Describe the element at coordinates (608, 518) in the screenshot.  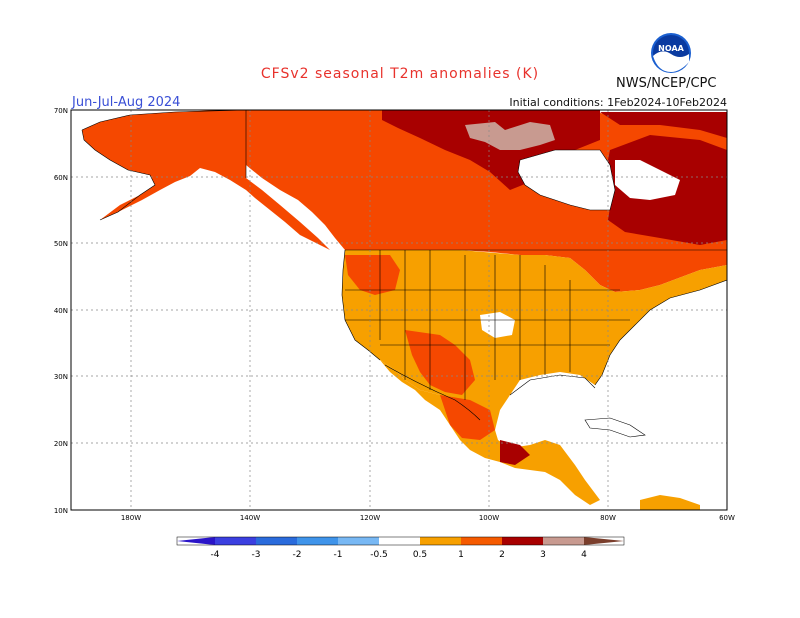
I see `lon-label: 80W` at that location.